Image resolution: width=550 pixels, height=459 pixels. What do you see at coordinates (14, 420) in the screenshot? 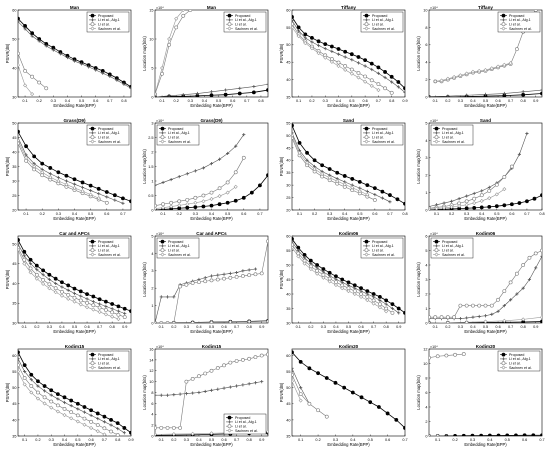
I see `y-tick-label: 40` at bounding box center [14, 420].